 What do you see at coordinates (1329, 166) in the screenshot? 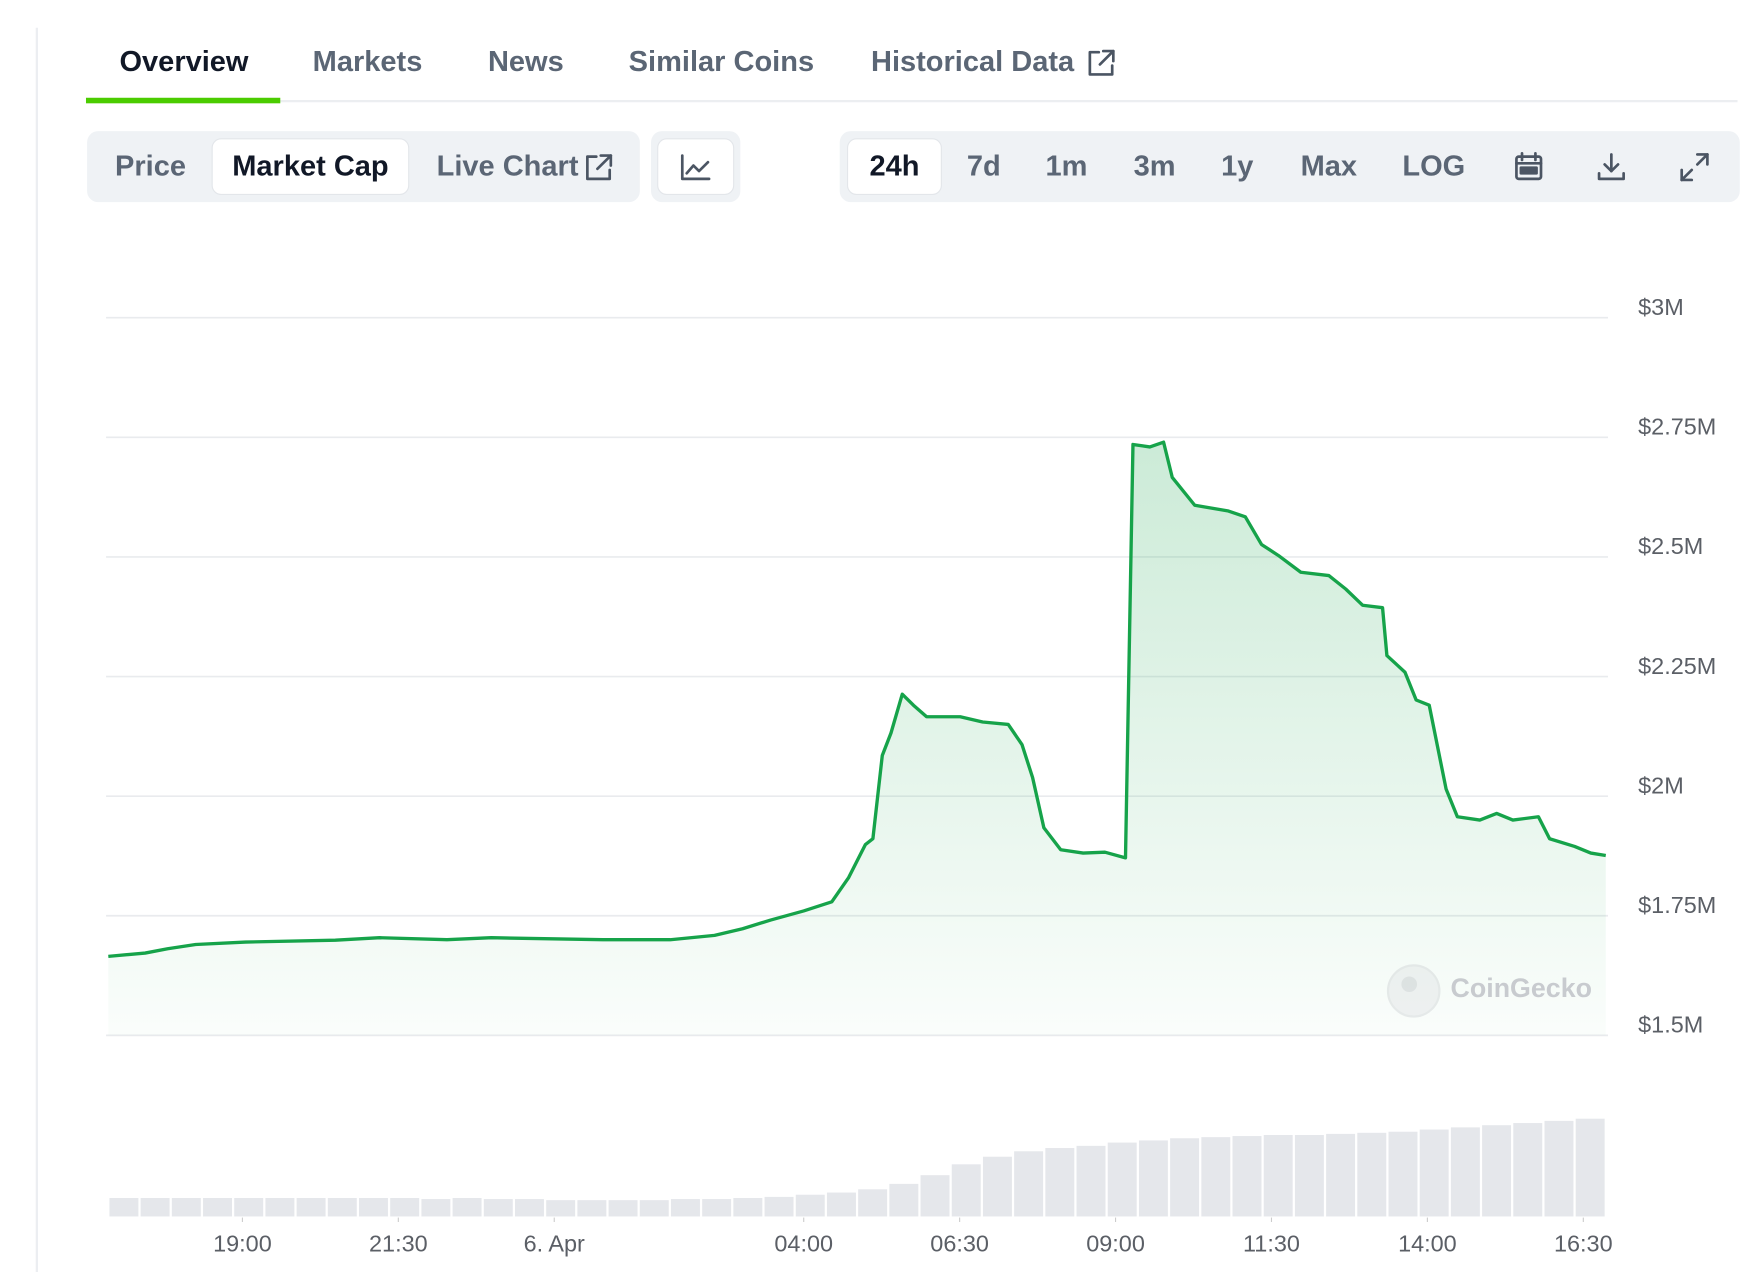
I see `range-button: Max` at bounding box center [1329, 166].